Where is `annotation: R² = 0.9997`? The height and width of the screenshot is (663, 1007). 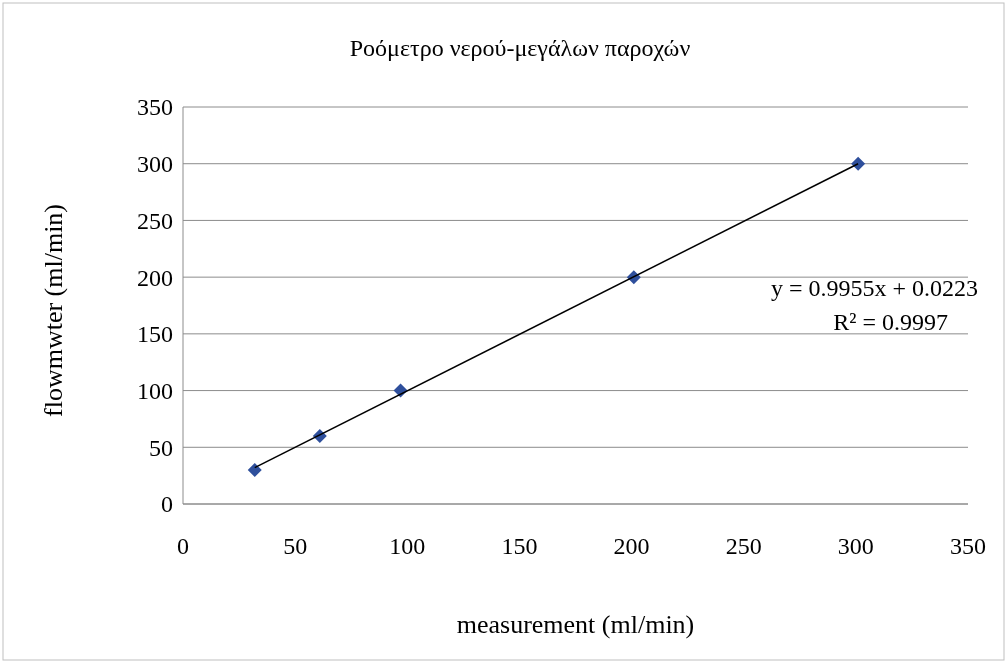
annotation: R² = 0.9997 is located at coordinates (890, 322).